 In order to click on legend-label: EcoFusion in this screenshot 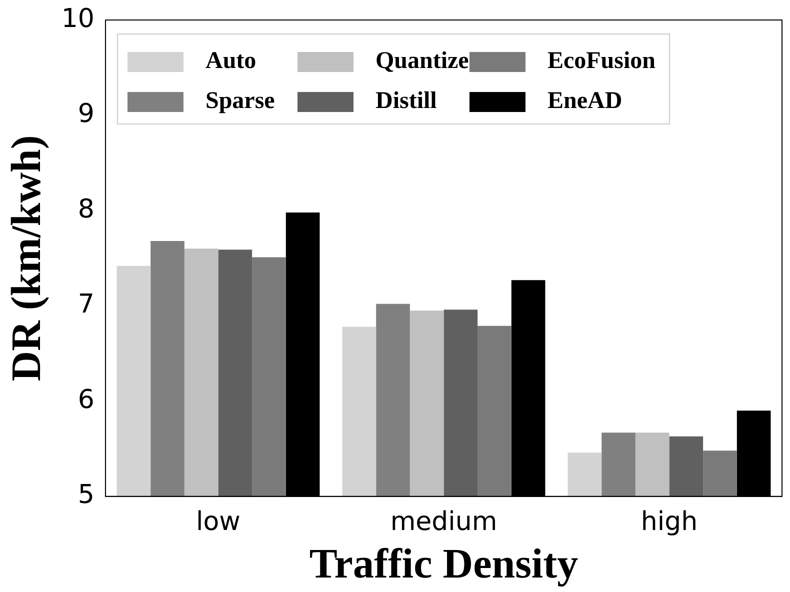, I will do `click(601, 61)`.